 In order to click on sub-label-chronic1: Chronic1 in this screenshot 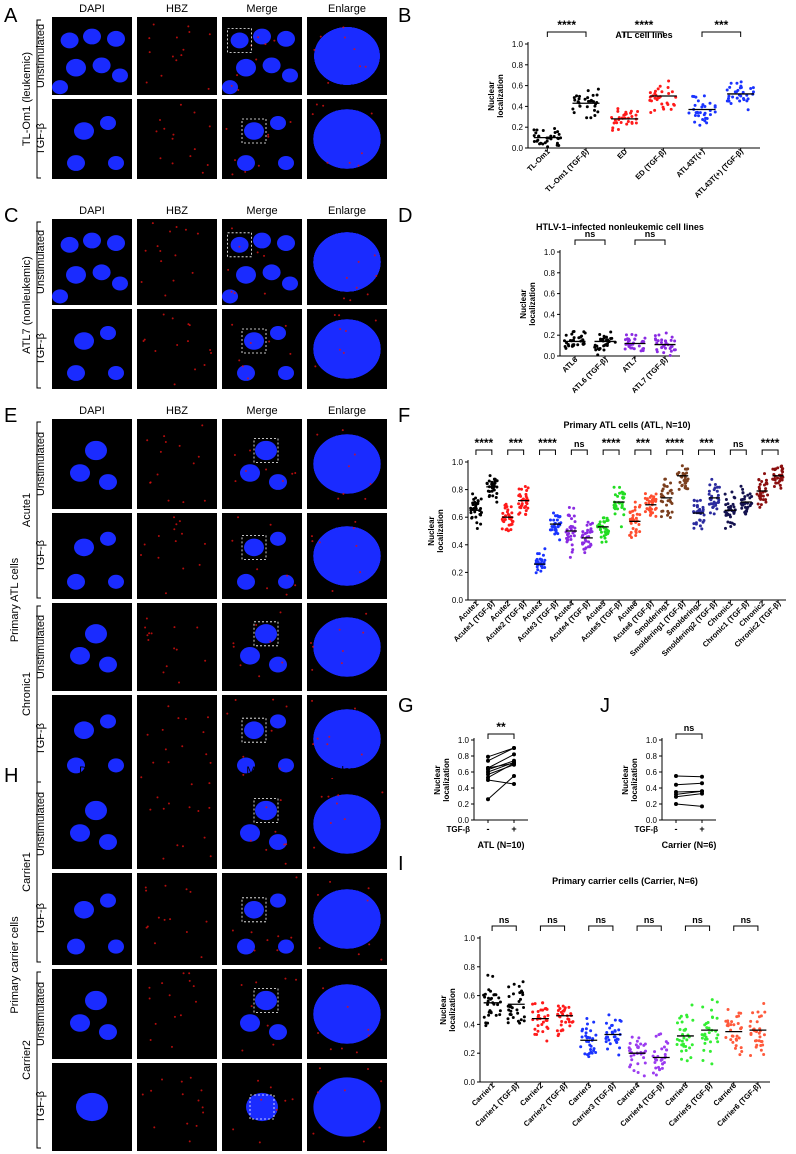, I will do `click(27, 694)`.